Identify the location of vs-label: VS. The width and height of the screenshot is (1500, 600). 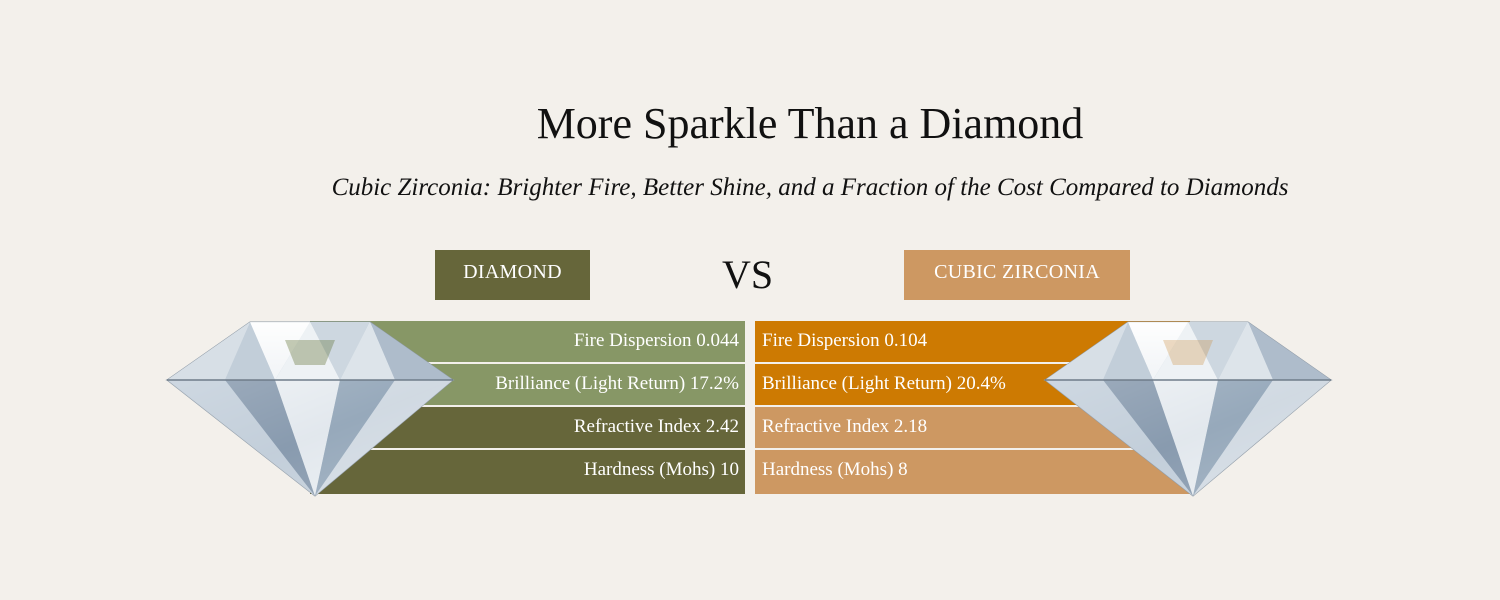
(748, 274).